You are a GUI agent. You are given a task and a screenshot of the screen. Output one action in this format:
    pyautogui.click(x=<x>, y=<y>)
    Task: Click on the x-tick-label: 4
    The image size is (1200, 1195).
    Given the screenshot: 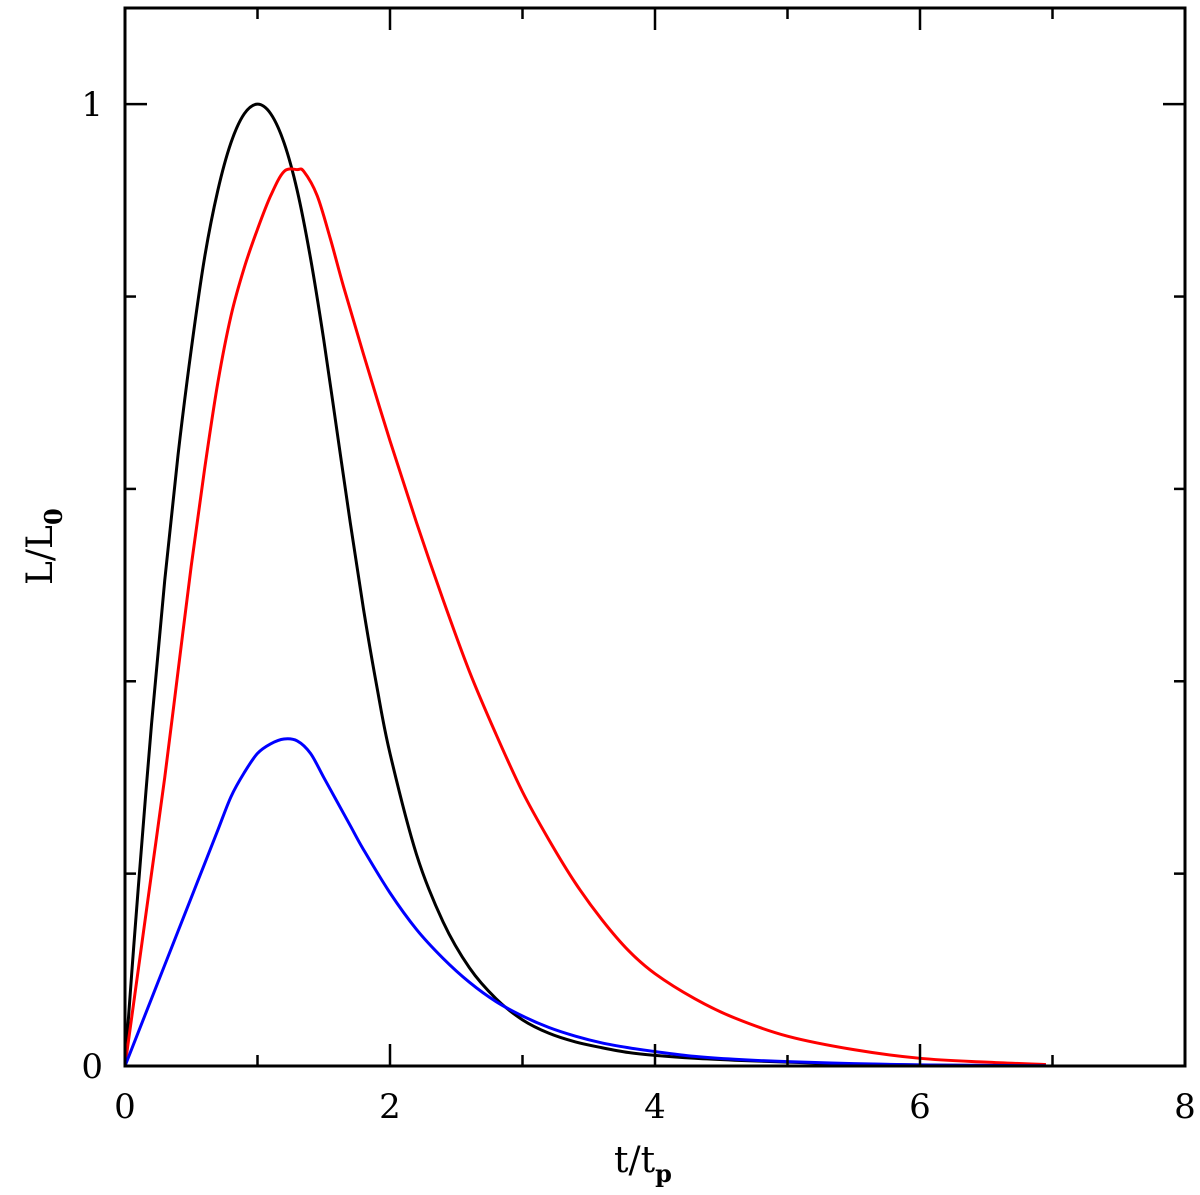 What is the action you would take?
    pyautogui.click(x=655, y=1107)
    